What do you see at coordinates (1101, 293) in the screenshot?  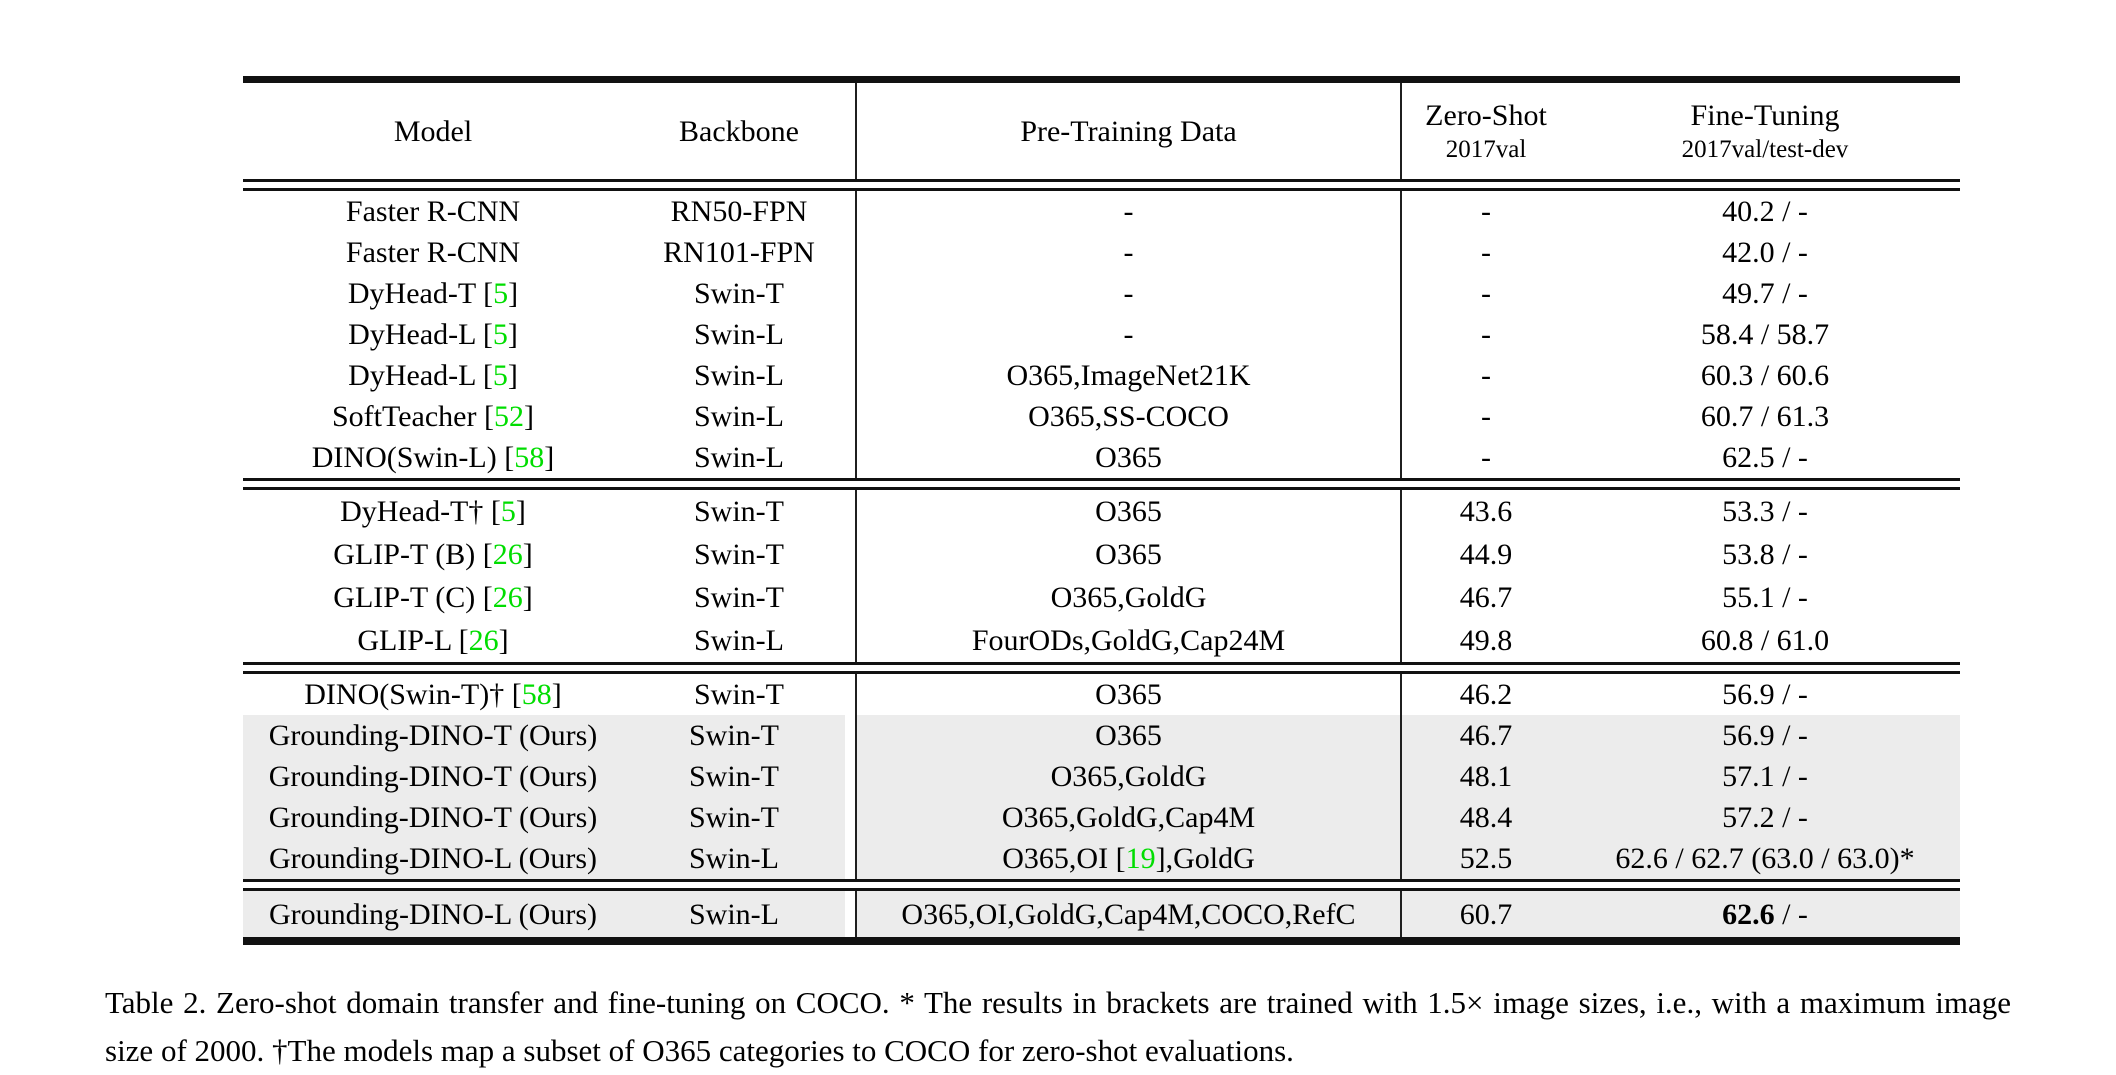 I see `table-row: DyHead-T [5] Swin-T - - 49.7 / -` at bounding box center [1101, 293].